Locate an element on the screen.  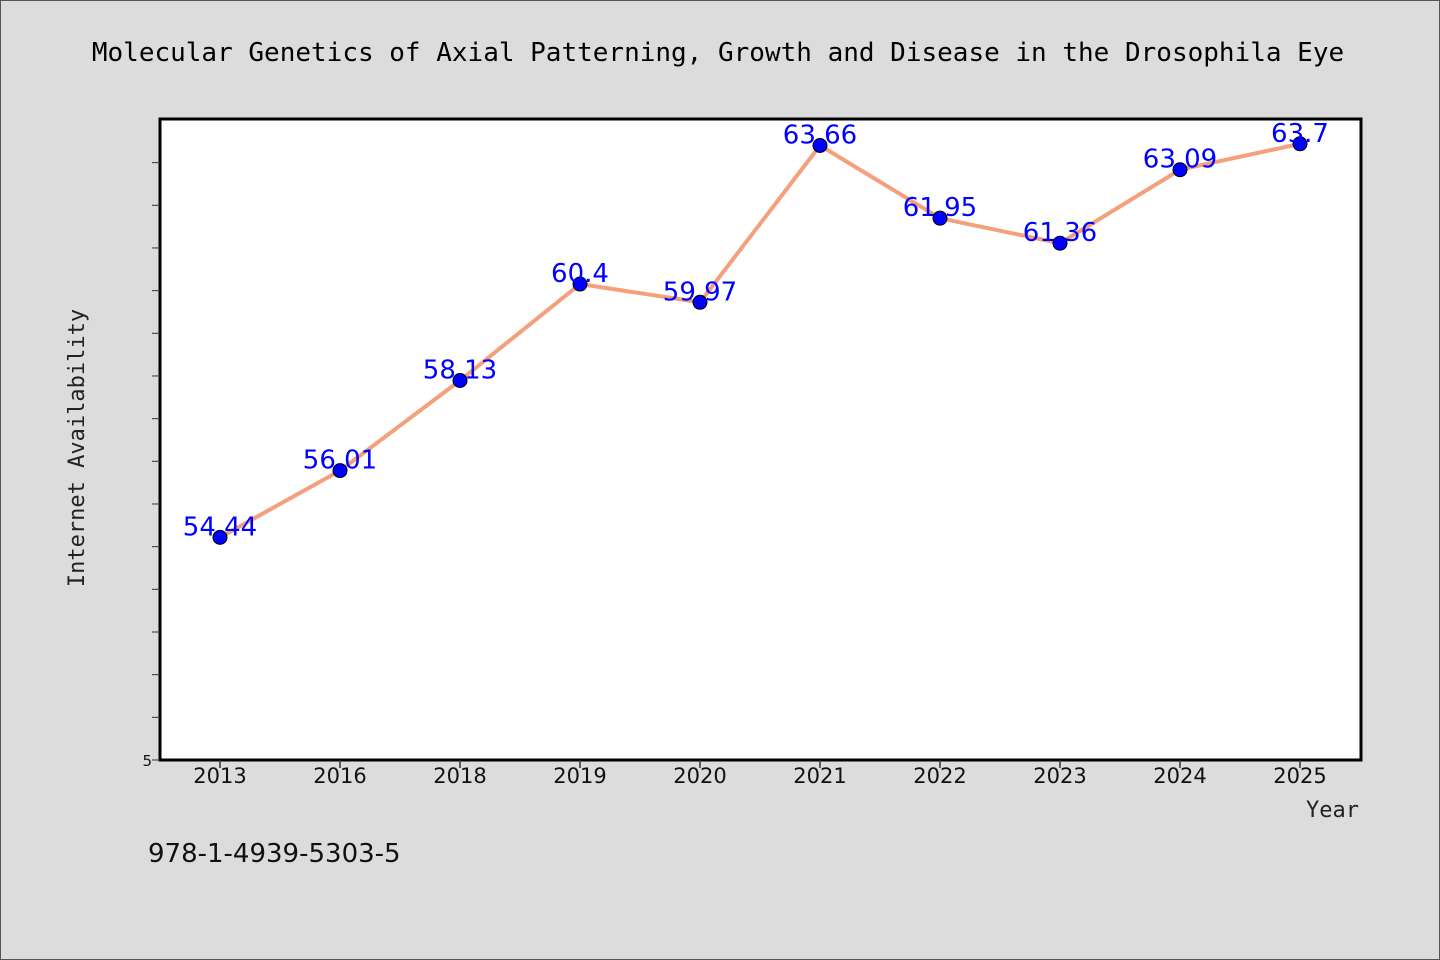
data-label: 63.09 is located at coordinates (1180, 160).